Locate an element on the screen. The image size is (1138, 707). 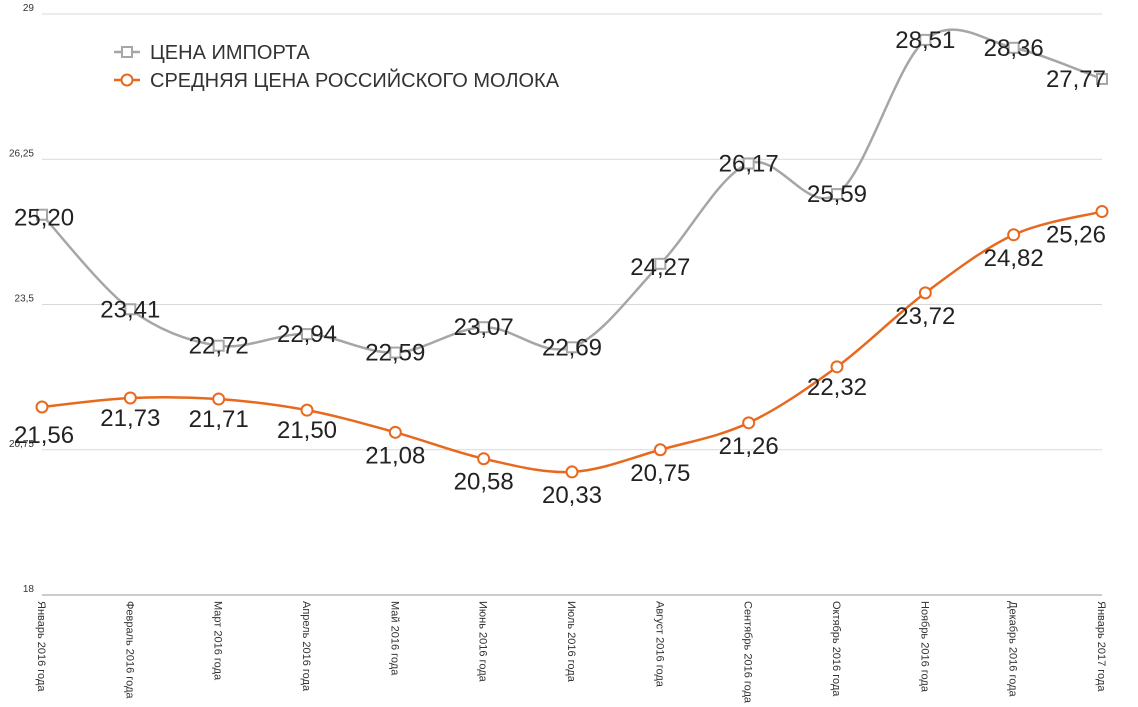
y-axis-ticks: 18 20,75 23,5 26,25 29 is located at coordinates (21, 299).